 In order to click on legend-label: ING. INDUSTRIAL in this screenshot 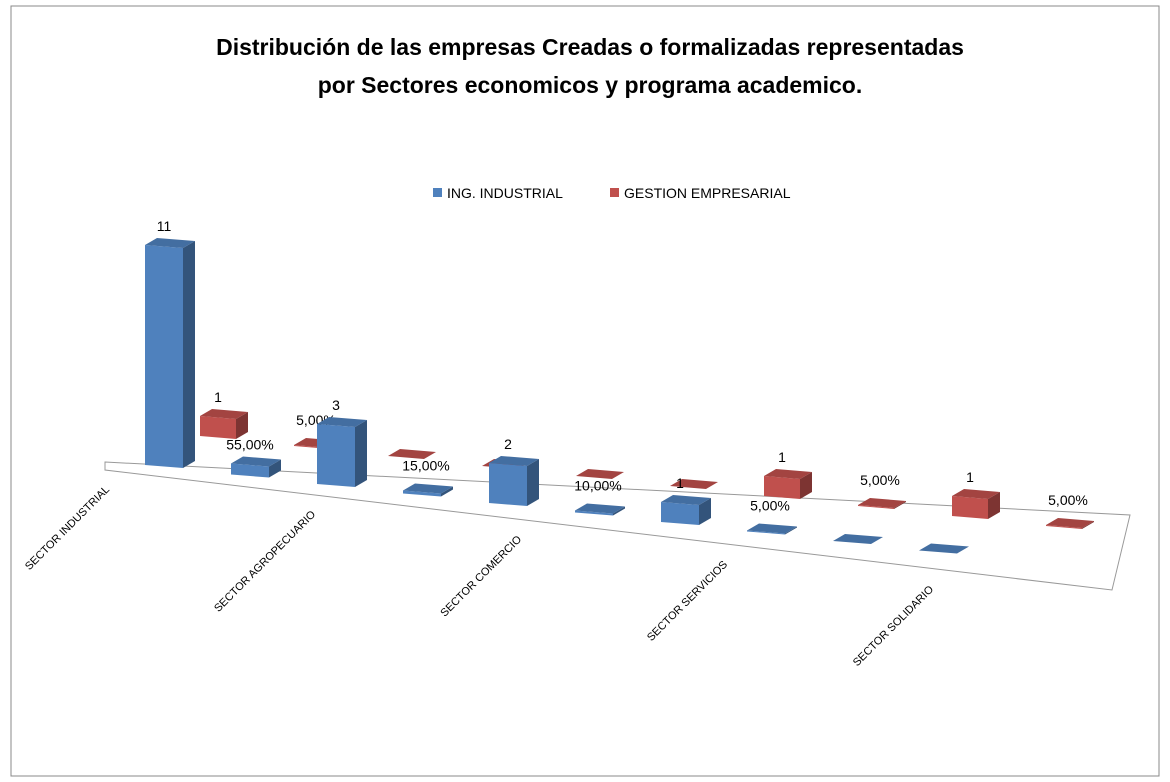, I will do `click(505, 193)`.